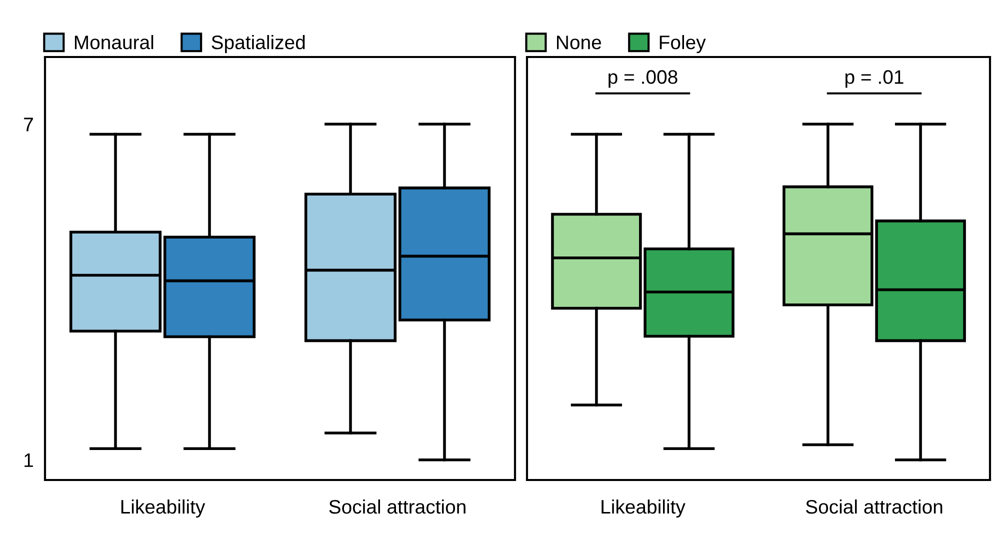 The width and height of the screenshot is (996, 550). What do you see at coordinates (28, 460) in the screenshot?
I see `y-tick-label: 1` at bounding box center [28, 460].